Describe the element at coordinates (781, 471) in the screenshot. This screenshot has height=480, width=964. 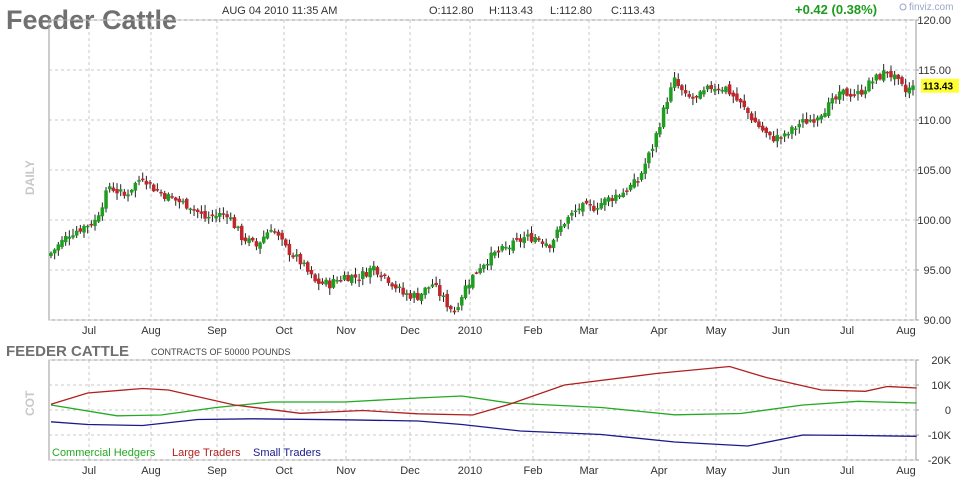
I see `x-tick-label: Jun` at that location.